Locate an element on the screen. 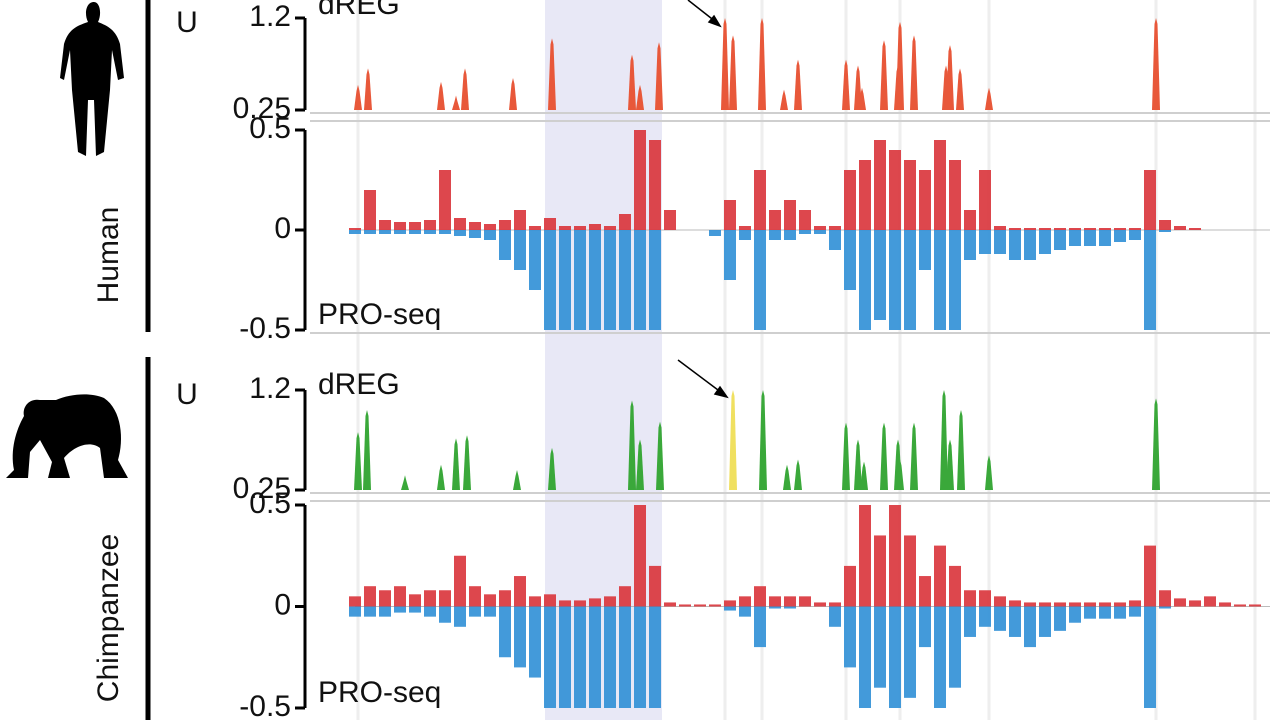 Image resolution: width=1280 pixels, height=720 pixels. y-tick-label: 0.25 is located at coordinates (262, 108).